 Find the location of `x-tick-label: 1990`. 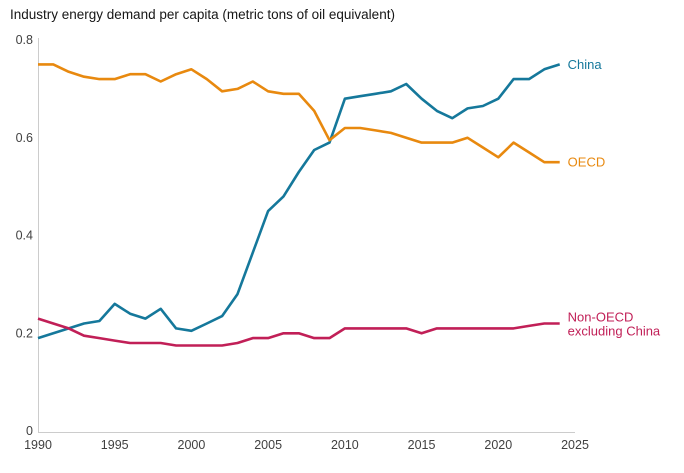

x-tick-label: 1990 is located at coordinates (38, 445).